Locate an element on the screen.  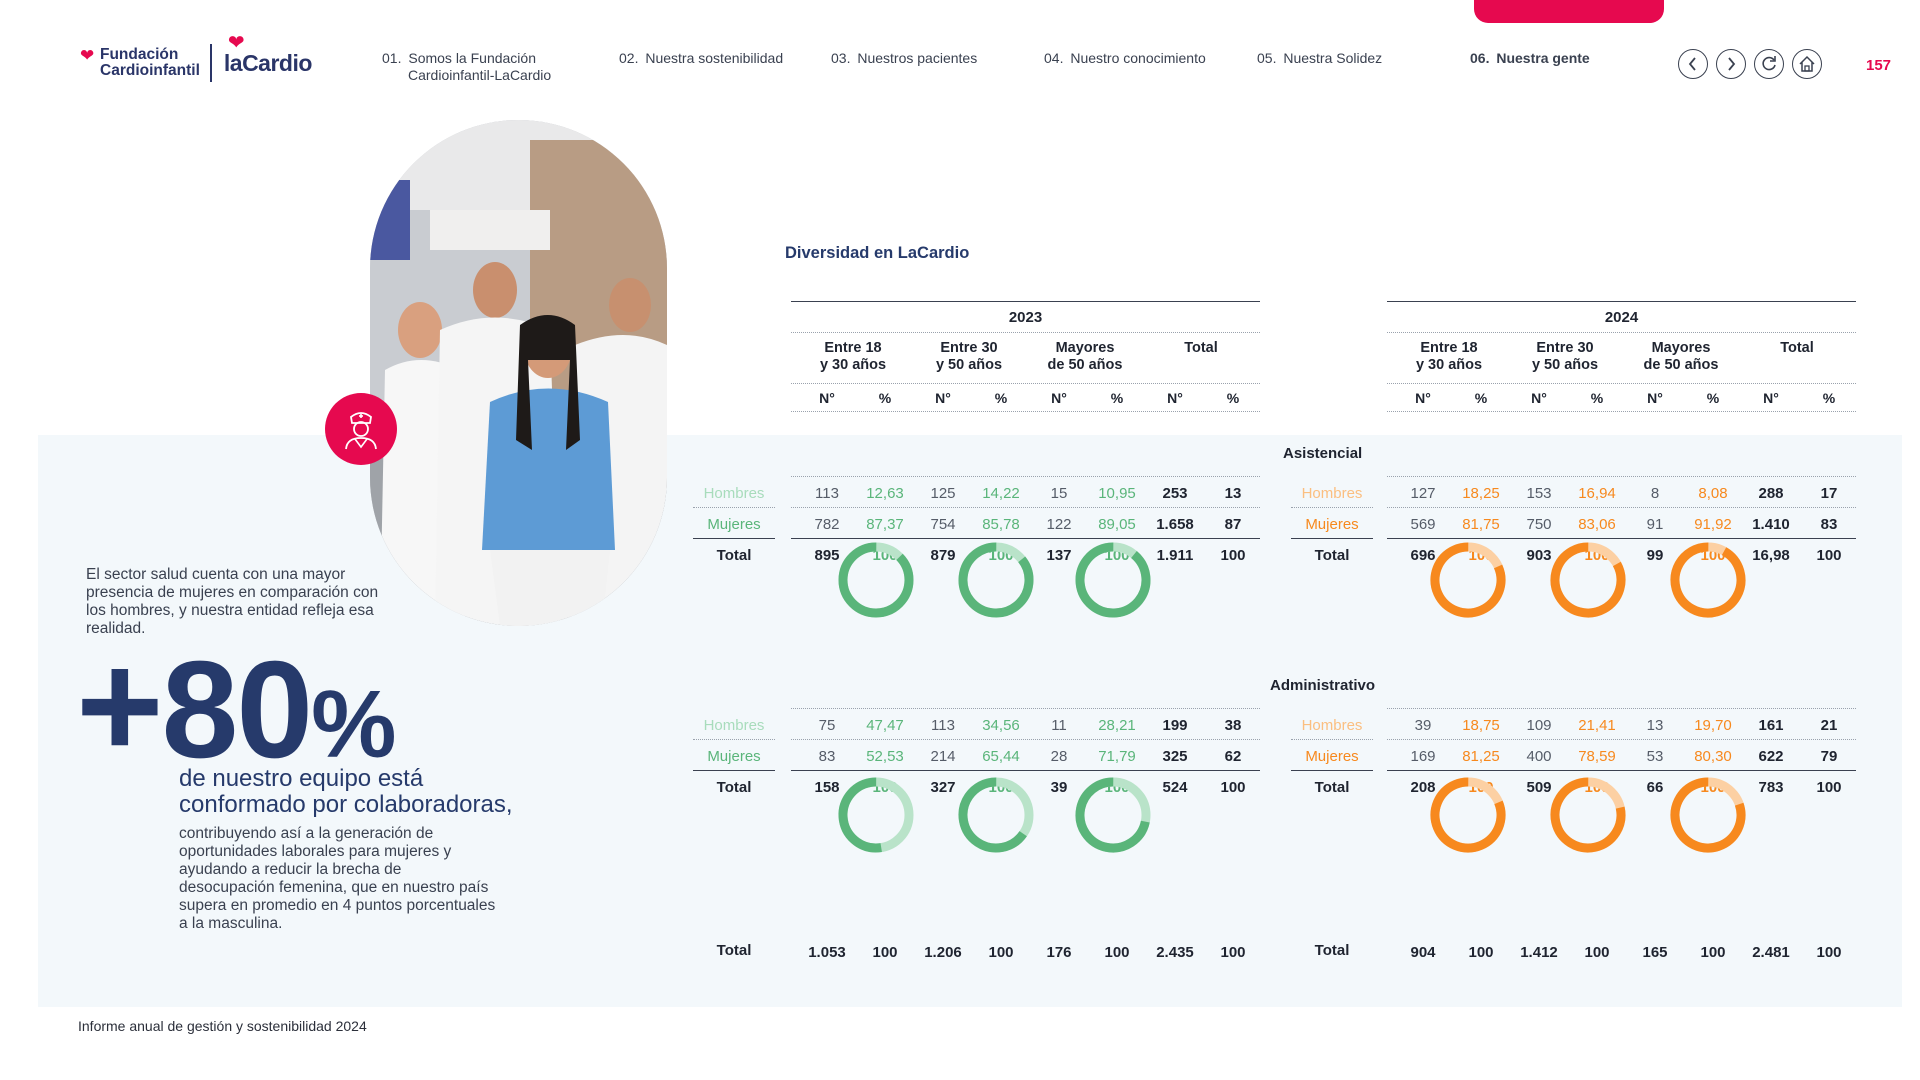
table-cell: 89,05 is located at coordinates (1117, 524).